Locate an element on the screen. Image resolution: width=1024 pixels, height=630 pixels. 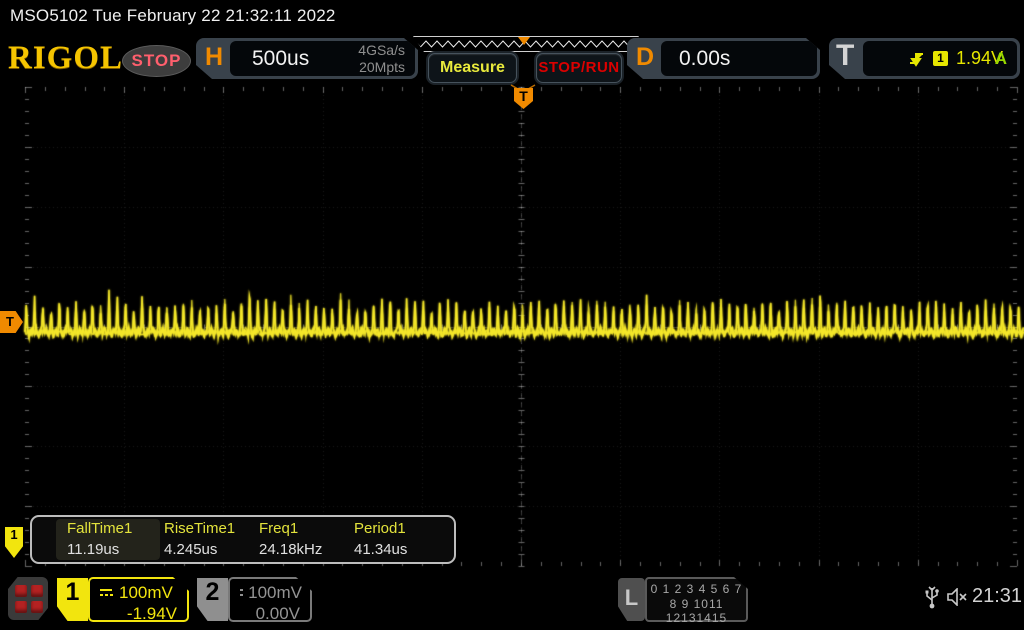
stop-run-button: STOP/RUN is located at coordinates (579, 68).